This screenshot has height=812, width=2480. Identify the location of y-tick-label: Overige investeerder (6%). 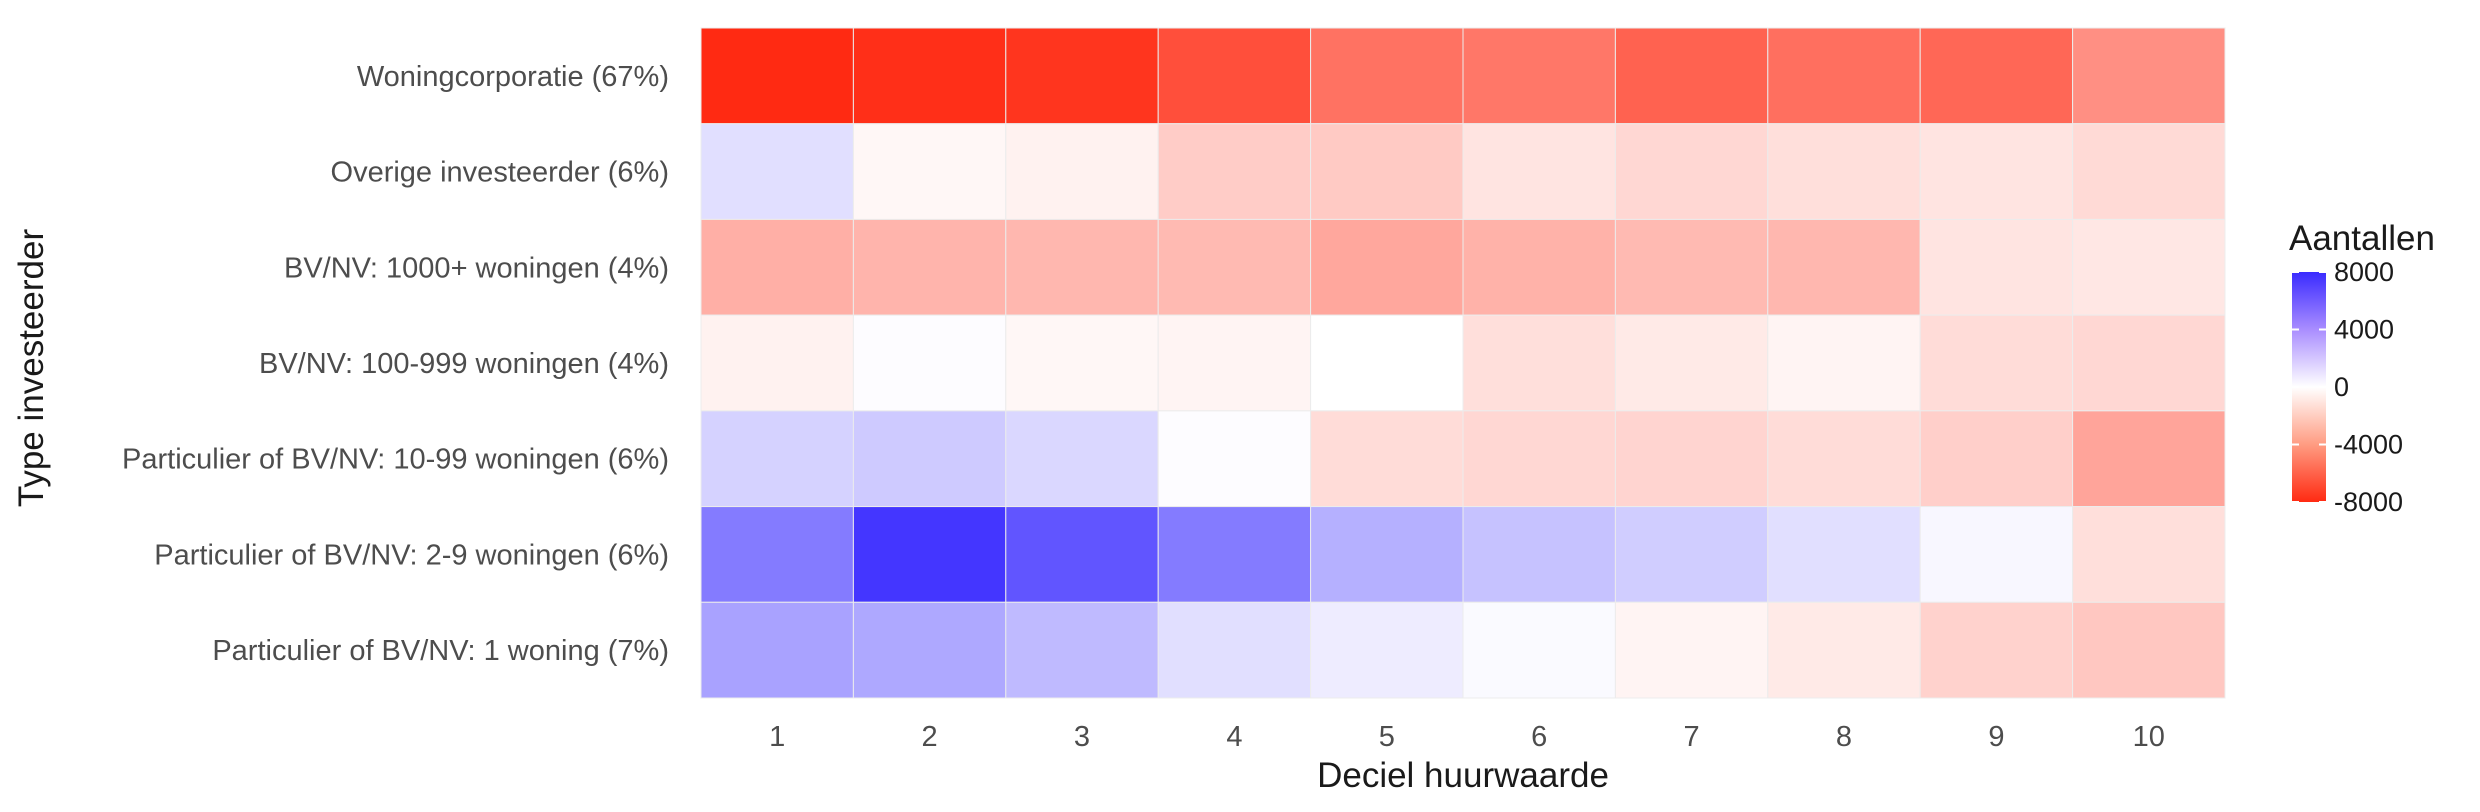
(500, 173).